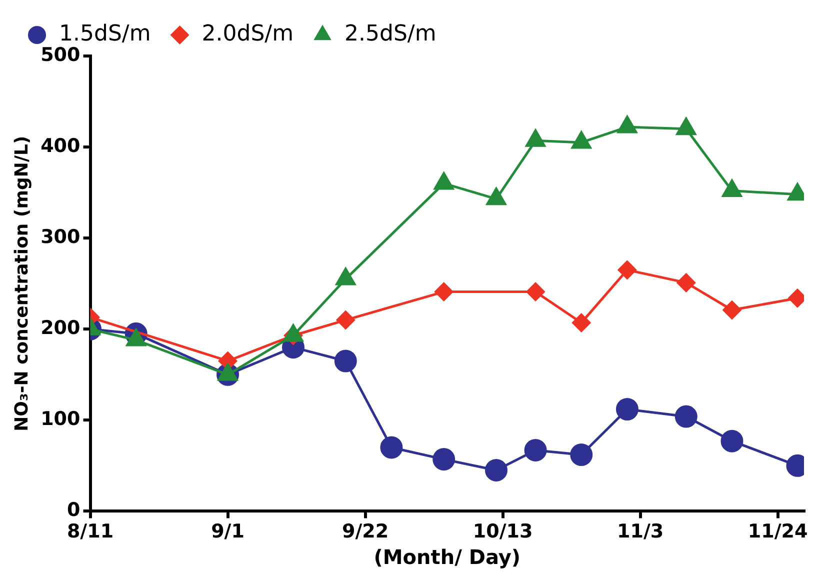 The height and width of the screenshot is (579, 828). Describe the element at coordinates (60, 328) in the screenshot. I see `y-tick-label: 200` at that location.